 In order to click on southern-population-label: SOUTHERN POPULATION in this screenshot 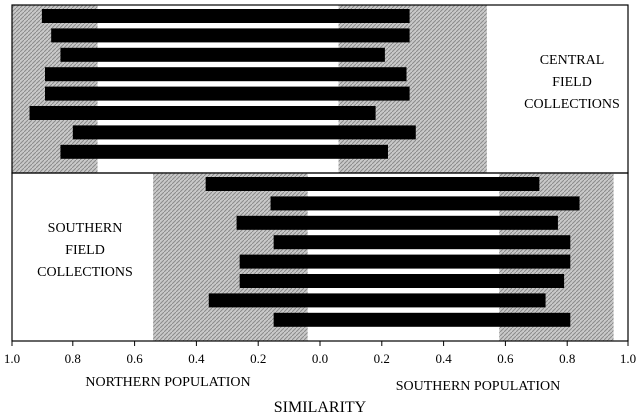, I will do `click(478, 386)`.